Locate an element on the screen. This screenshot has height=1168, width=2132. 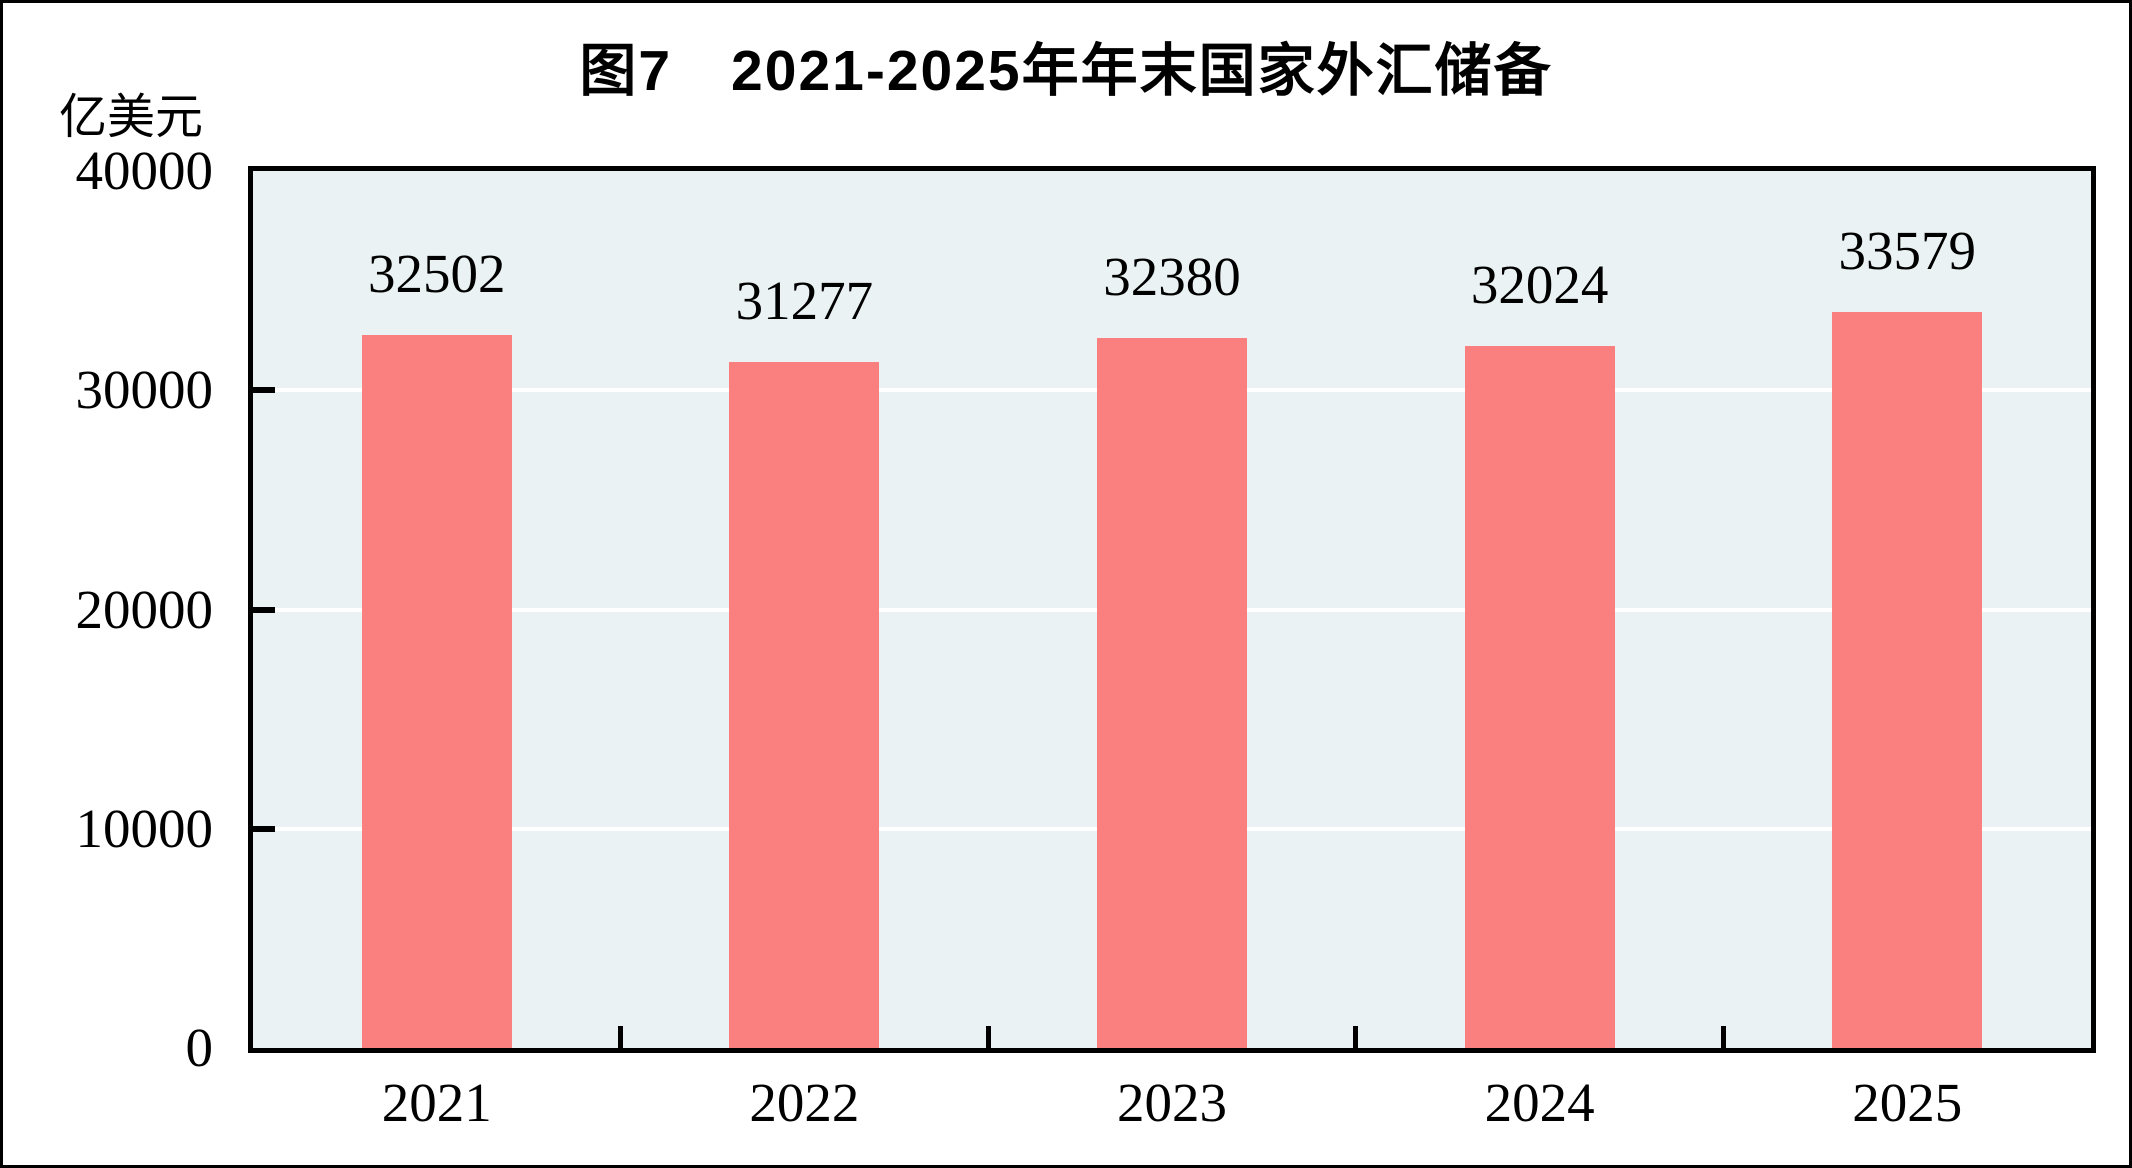
y-axis-tick-label-20000: 20000 is located at coordinates (144, 609).